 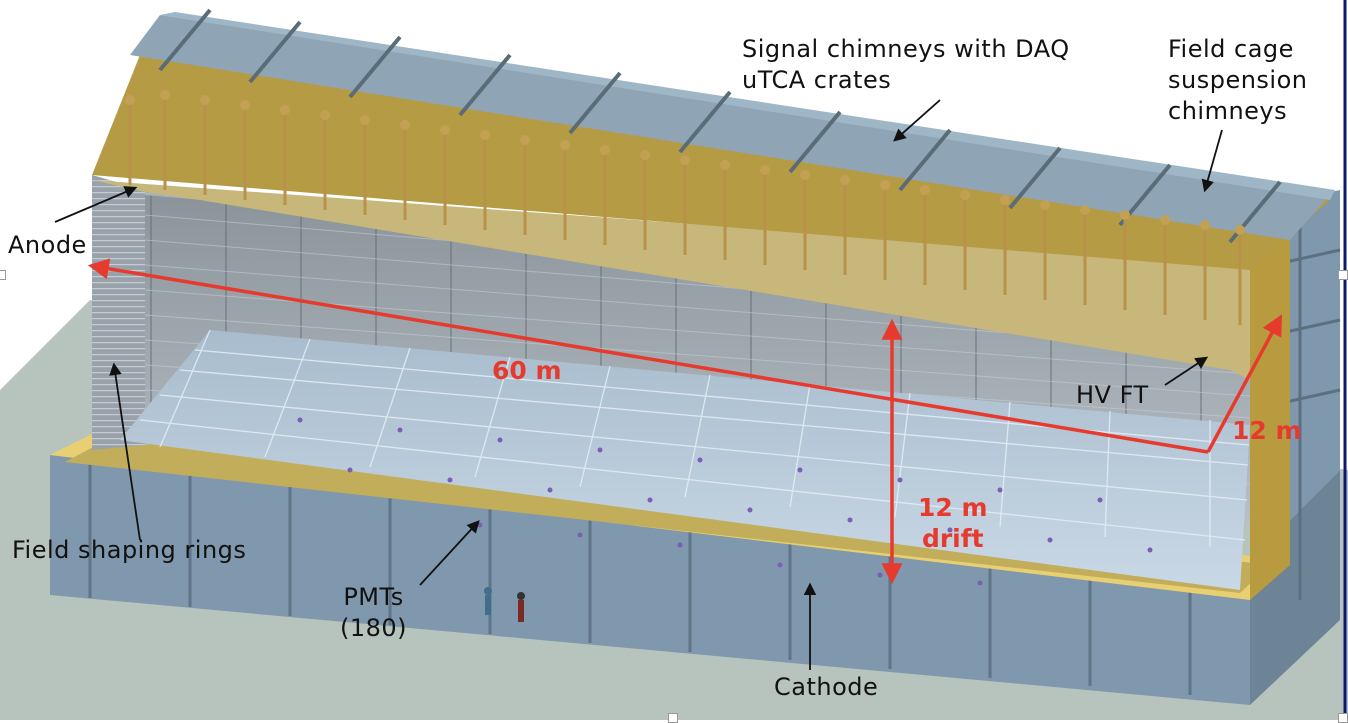 I want to click on signal-chimneys-line-2: uTCA crates, so click(x=817, y=80).